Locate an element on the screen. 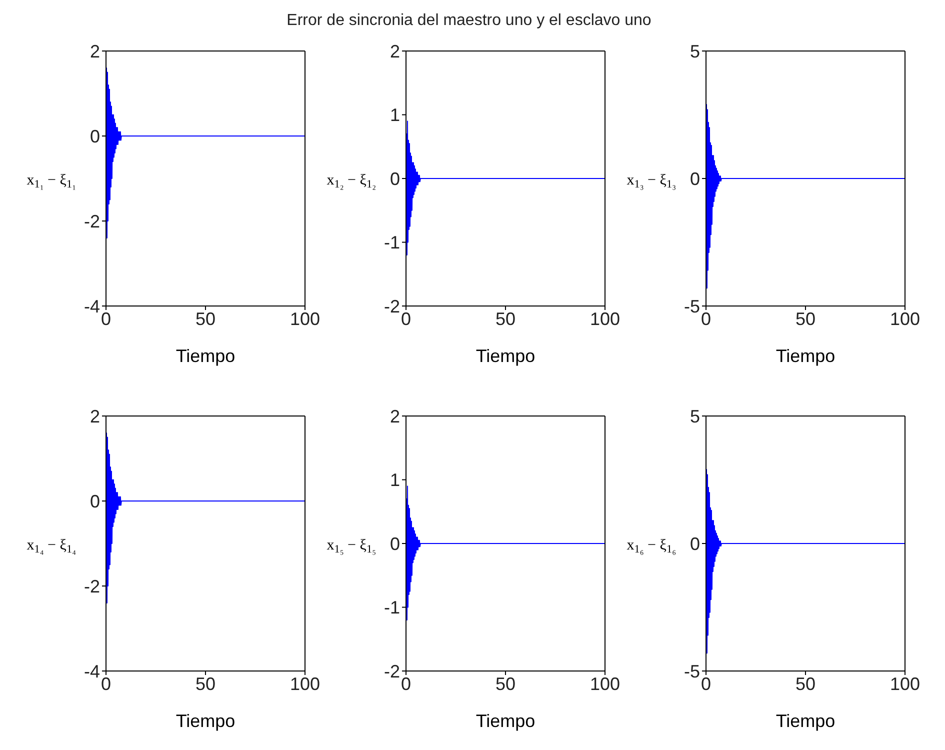 The width and height of the screenshot is (945, 750). y-axis-title: x$_{1₄}$ − ξ$_{1₄}$ is located at coordinates (51, 547).